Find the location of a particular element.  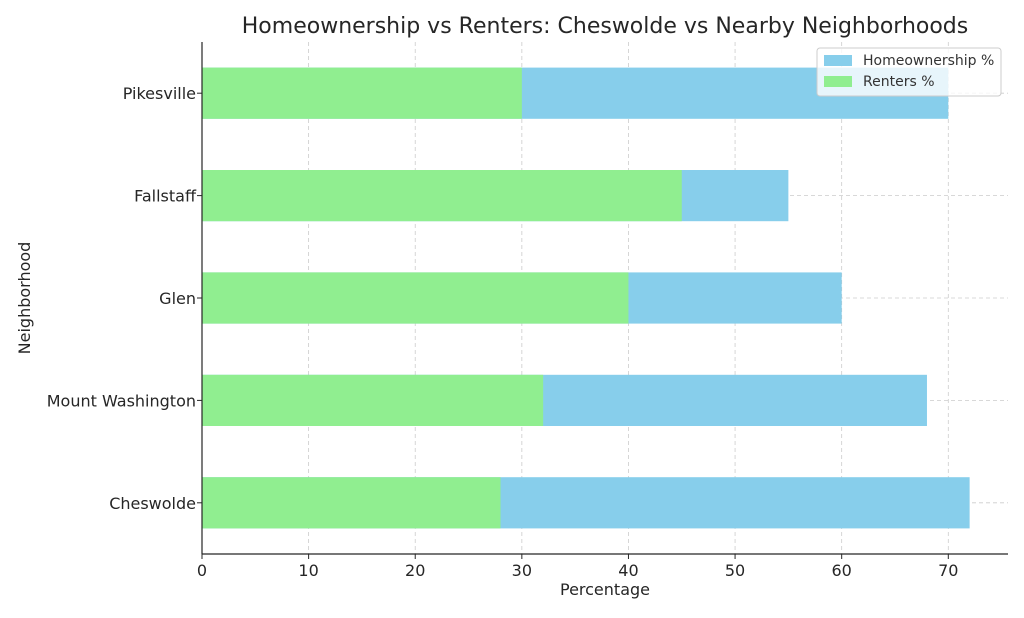

x-tick-label: 30 is located at coordinates (522, 570).